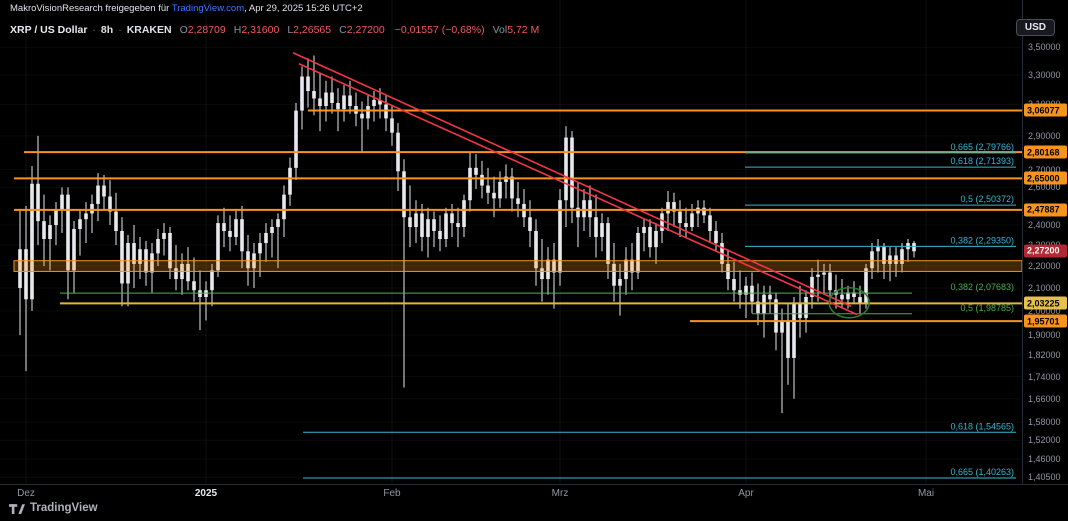 The image size is (1068, 521). I want to click on price-zone-rectangle, so click(517, 266).